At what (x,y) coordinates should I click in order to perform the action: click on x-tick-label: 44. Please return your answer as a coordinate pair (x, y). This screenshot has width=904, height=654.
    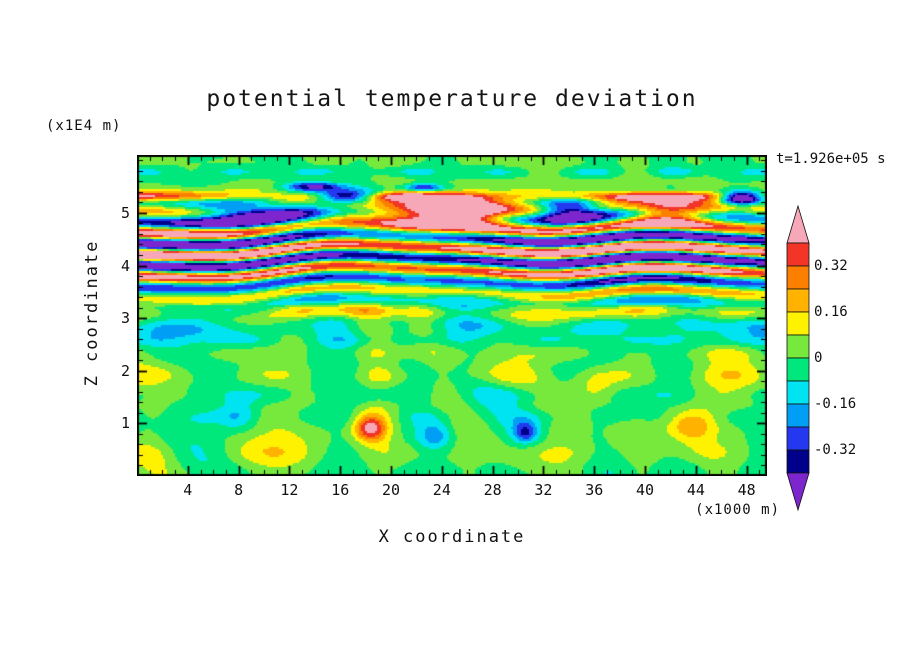
    Looking at the image, I should click on (695, 490).